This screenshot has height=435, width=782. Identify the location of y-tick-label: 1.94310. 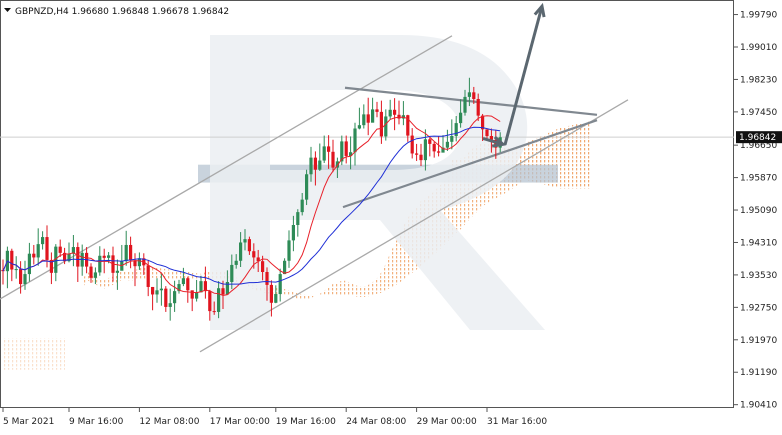
(758, 243).